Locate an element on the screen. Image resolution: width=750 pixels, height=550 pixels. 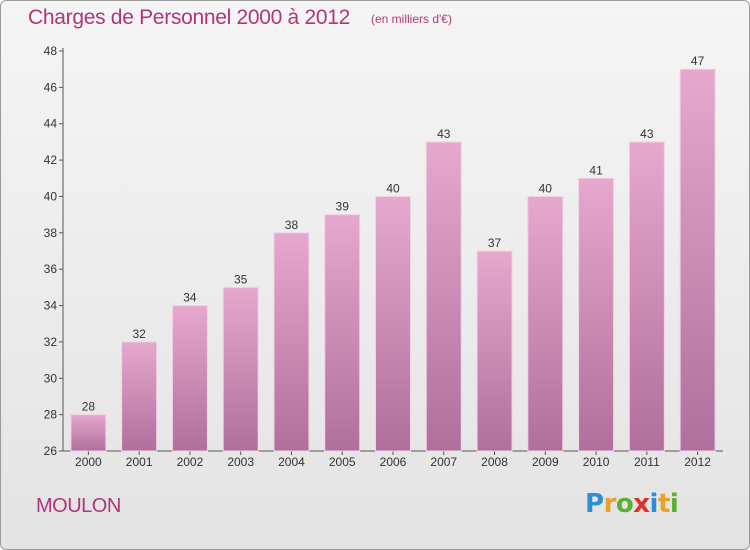
x-tick-label: 2004 is located at coordinates (291, 462).